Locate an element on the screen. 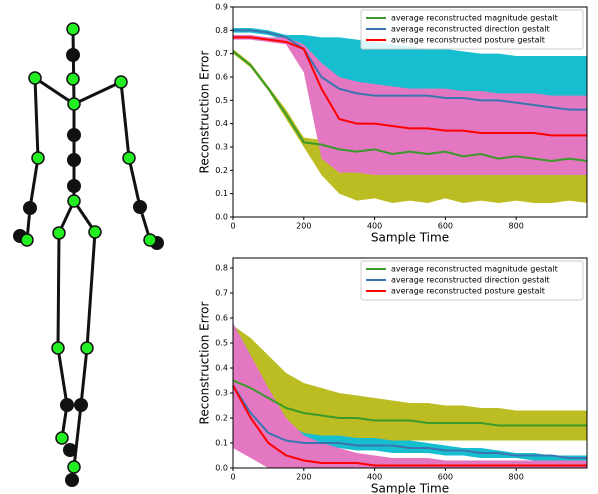 The image size is (598, 494). y-tick-label: 0.9 is located at coordinates (221, 7).